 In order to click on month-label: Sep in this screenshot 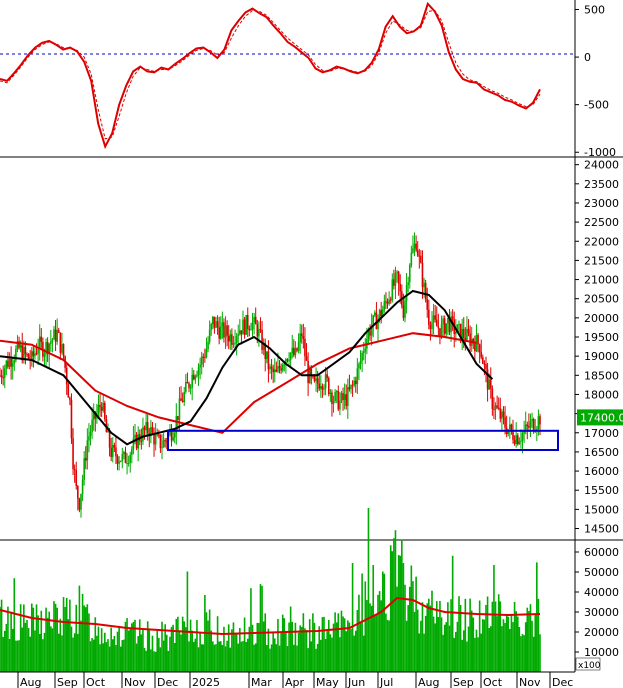, I will do `click(67, 682)`.